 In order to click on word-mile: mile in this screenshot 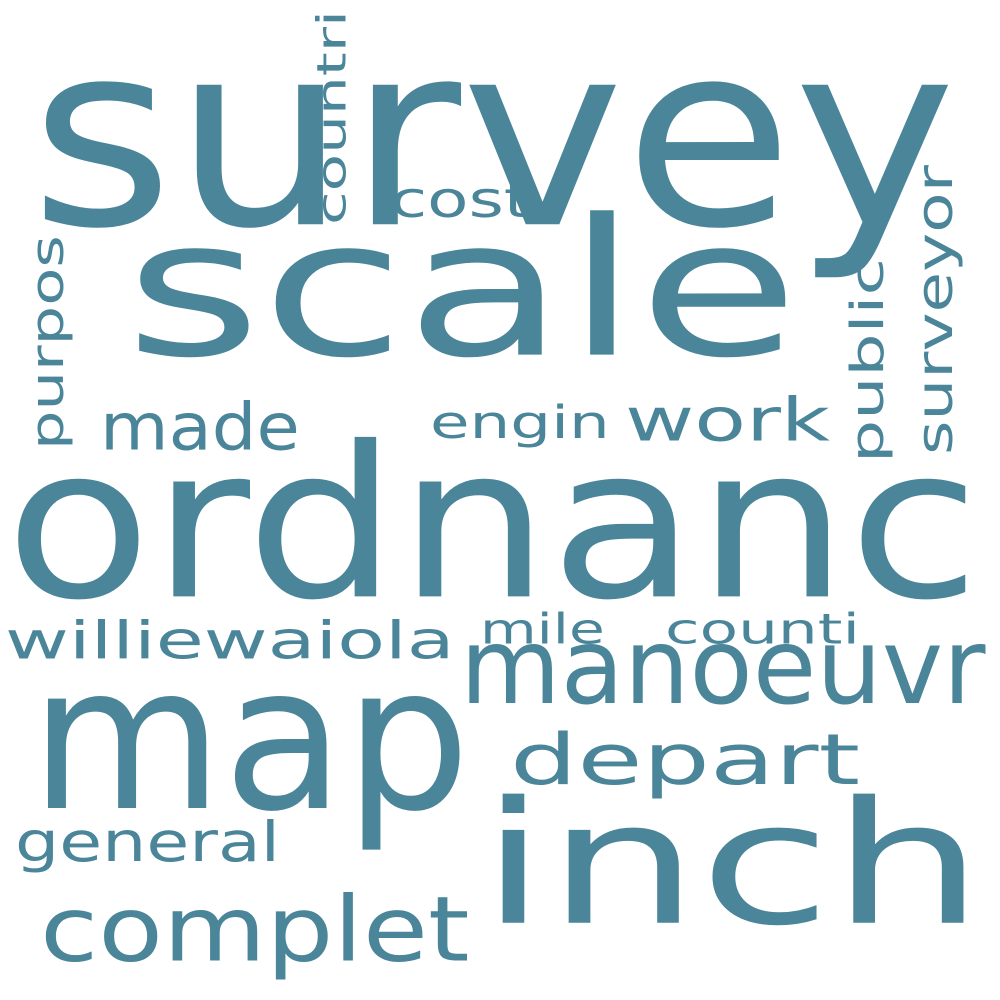, I will do `click(542, 629)`.